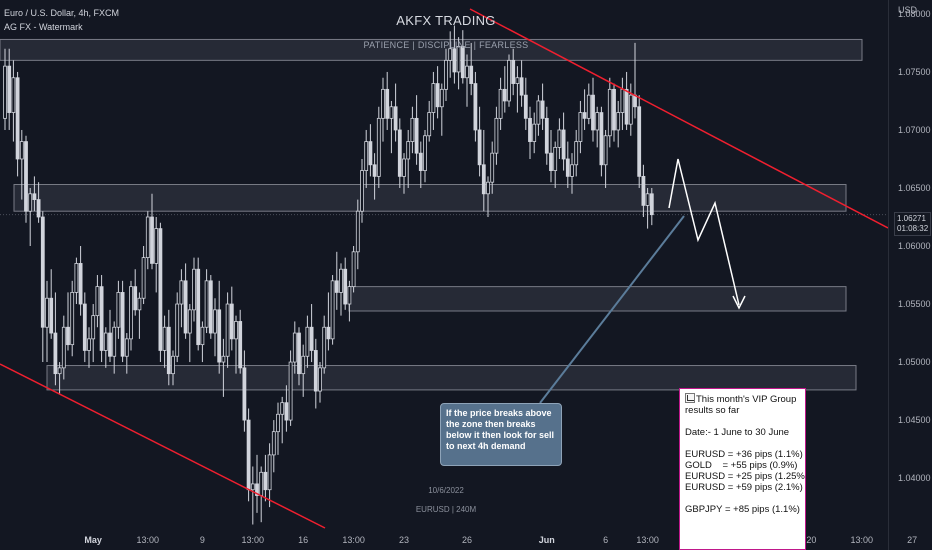  What do you see at coordinates (910, 275) in the screenshot?
I see `price-axis` at bounding box center [910, 275].